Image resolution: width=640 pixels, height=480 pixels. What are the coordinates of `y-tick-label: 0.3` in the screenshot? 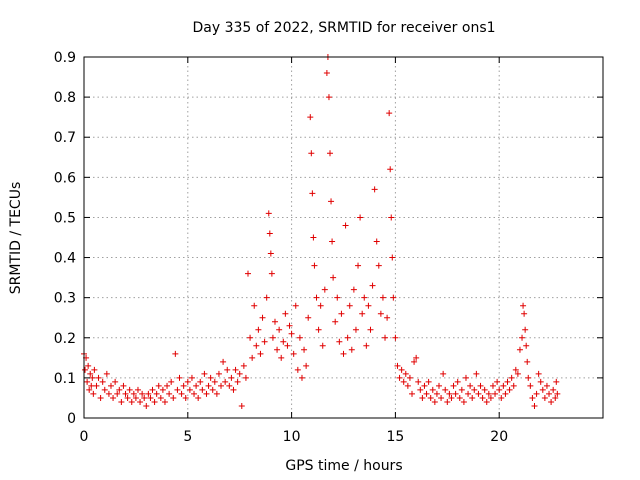 It's located at (65, 299).